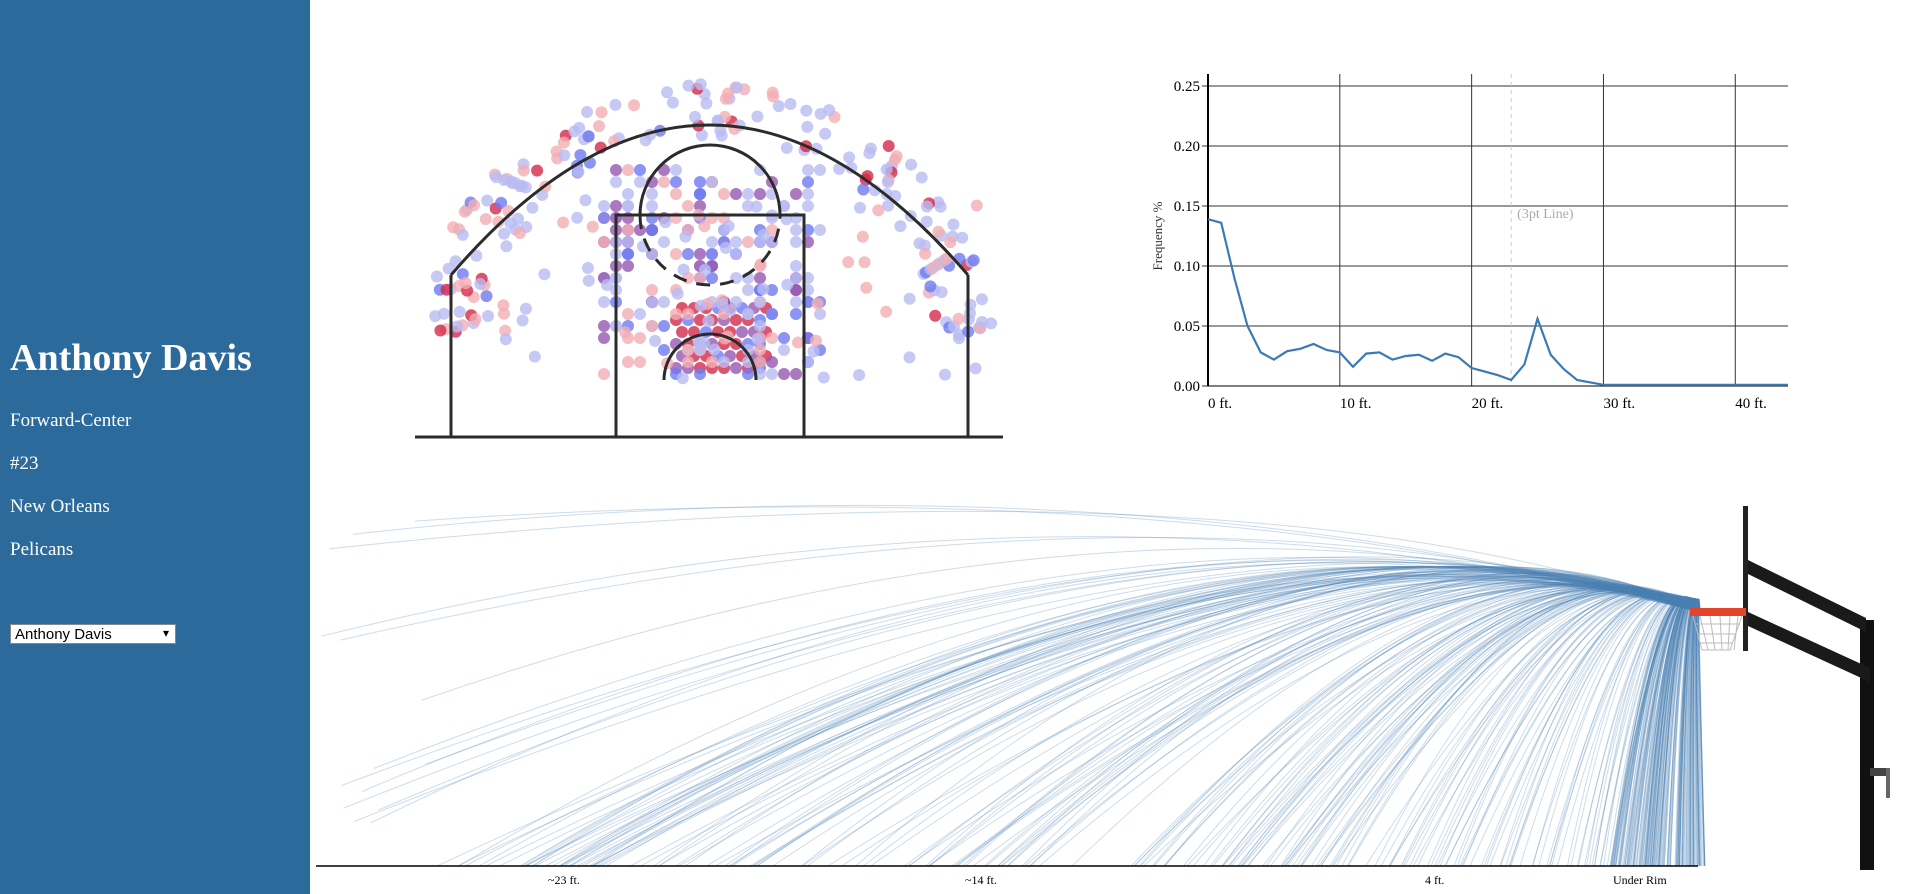 The width and height of the screenshot is (1917, 894). I want to click on stand-base-bracket, so click(1878, 772).